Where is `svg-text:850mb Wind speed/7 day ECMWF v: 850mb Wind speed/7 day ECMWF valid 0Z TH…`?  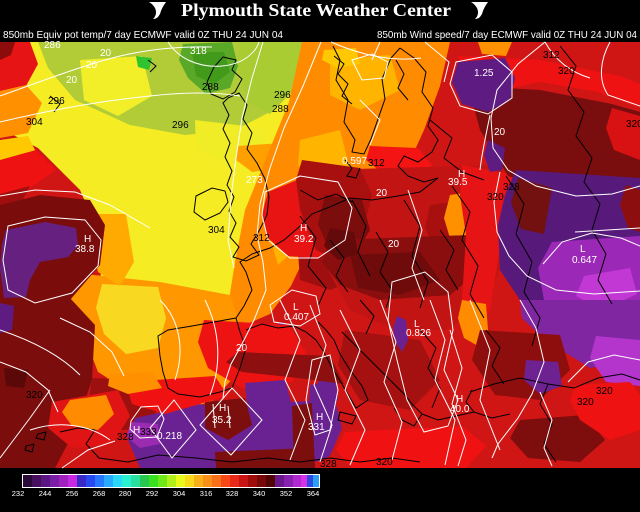
svg-text:850mb Wind speed/7 day ECMWF v: 850mb Wind speed/7 day ECMWF valid 0Z TH… is located at coordinates (507, 35).